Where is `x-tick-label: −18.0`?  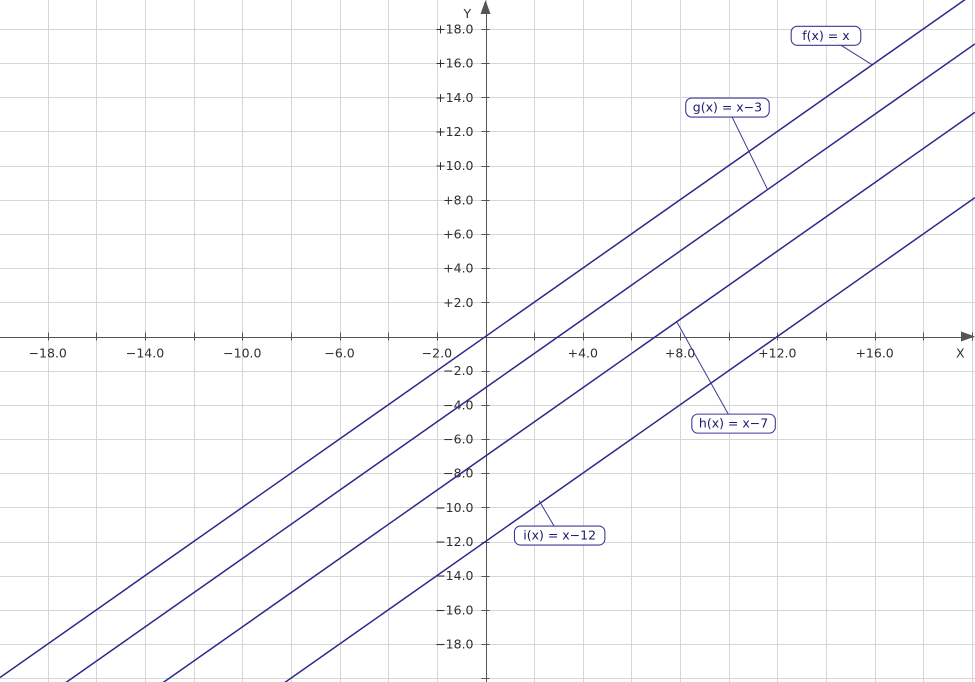 x-tick-label: −18.0 is located at coordinates (48, 353).